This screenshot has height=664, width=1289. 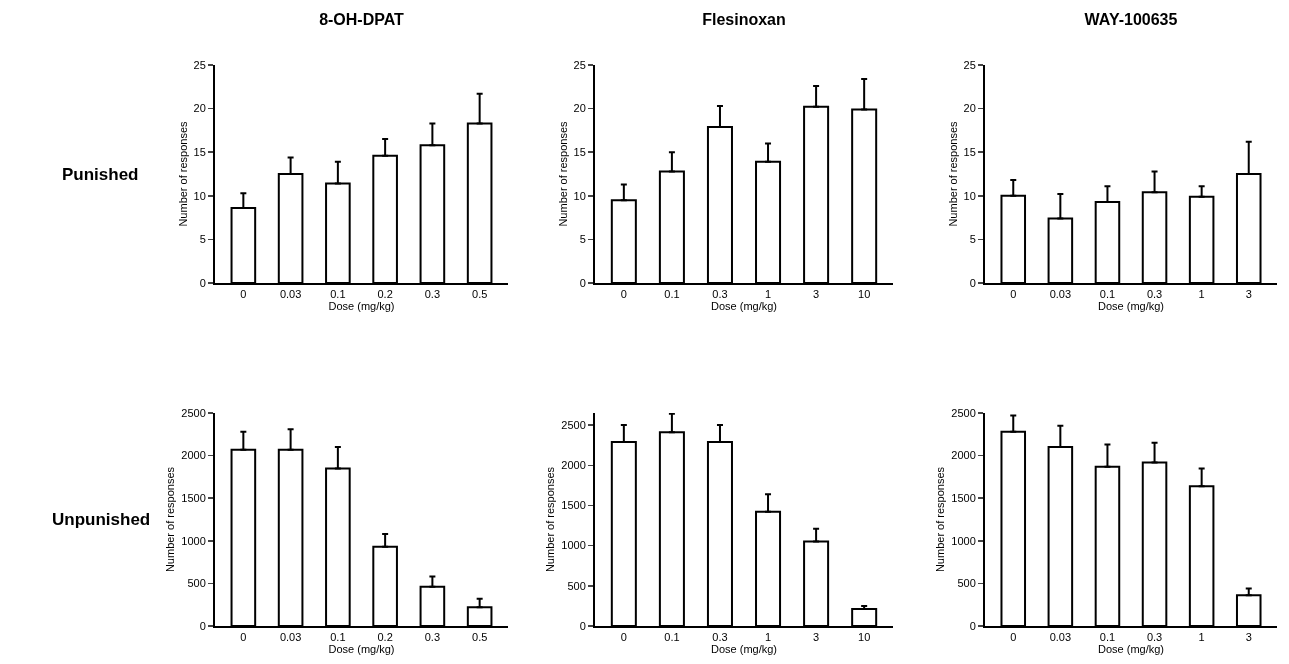 What do you see at coordinates (101, 519) in the screenshot?
I see `text: Unpunished` at bounding box center [101, 519].